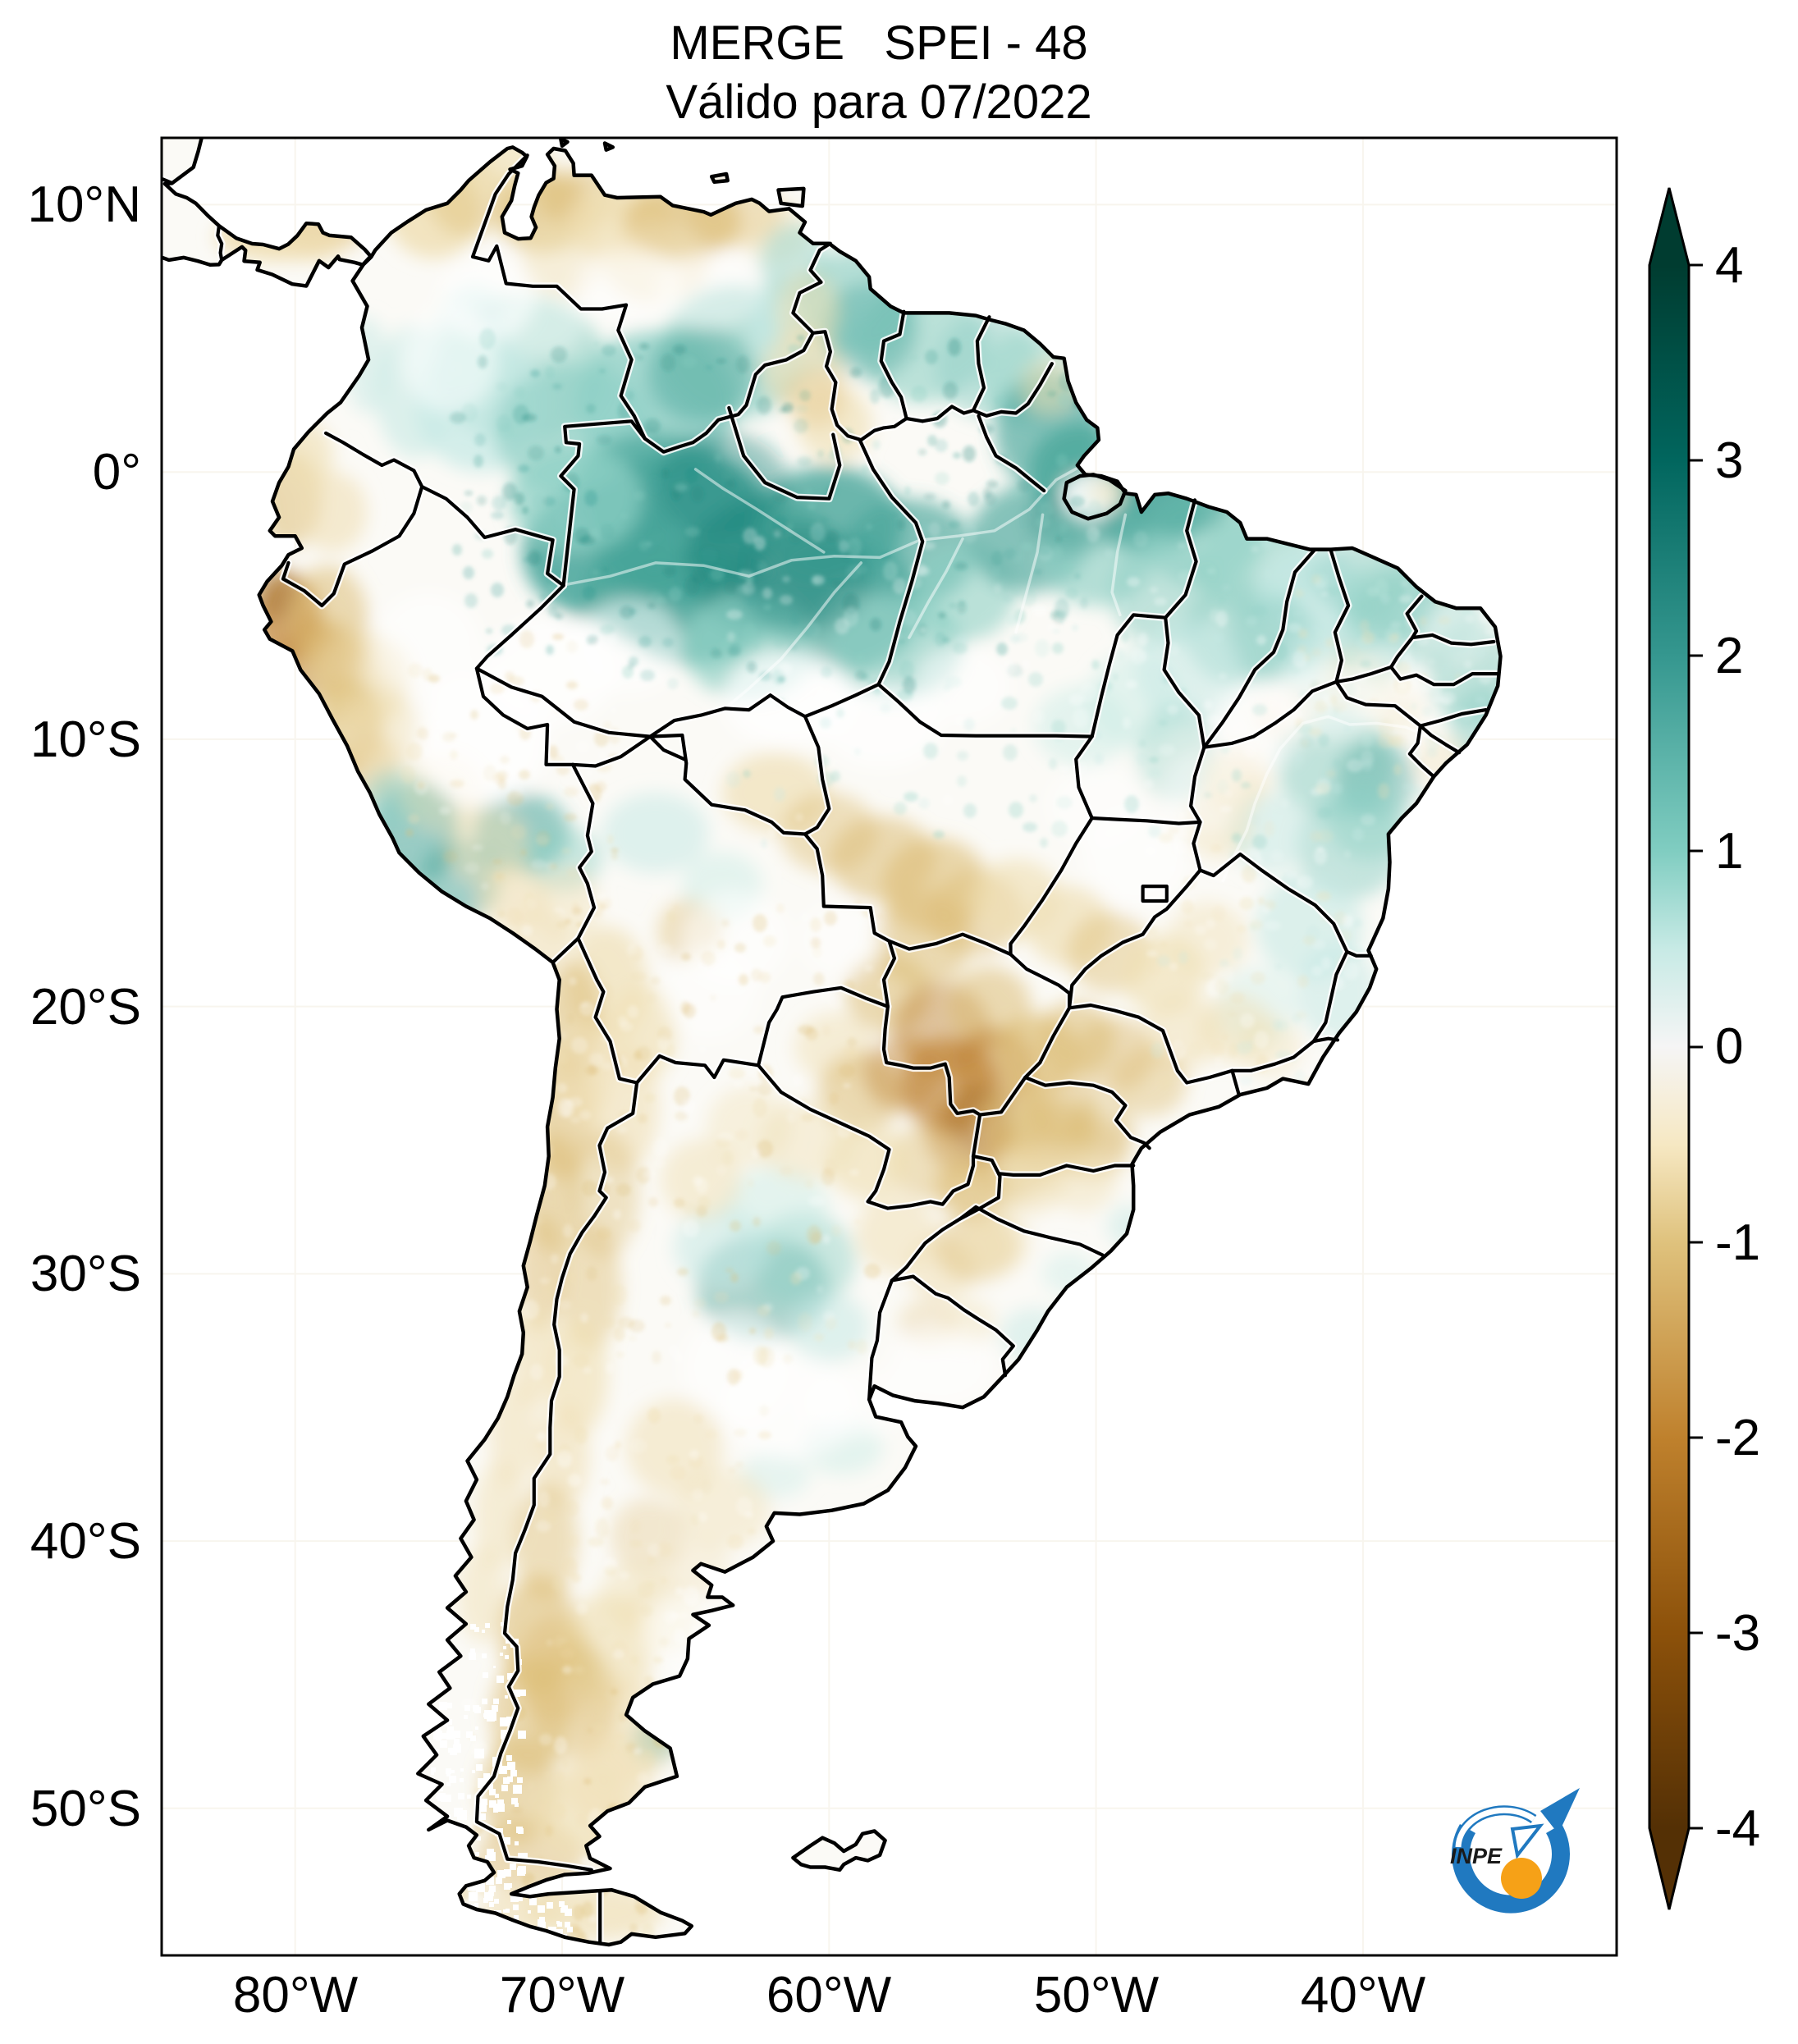 This screenshot has width=1798, height=2044. I want to click on svg-text: 50°W, so click(1097, 1995).